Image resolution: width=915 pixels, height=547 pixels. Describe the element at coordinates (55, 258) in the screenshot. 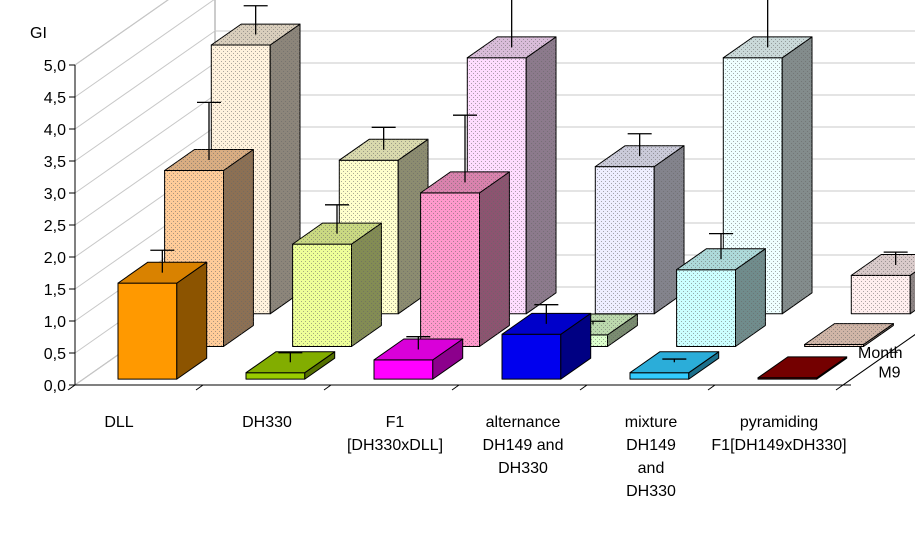

I see `y-tick-label: 2,0` at that location.